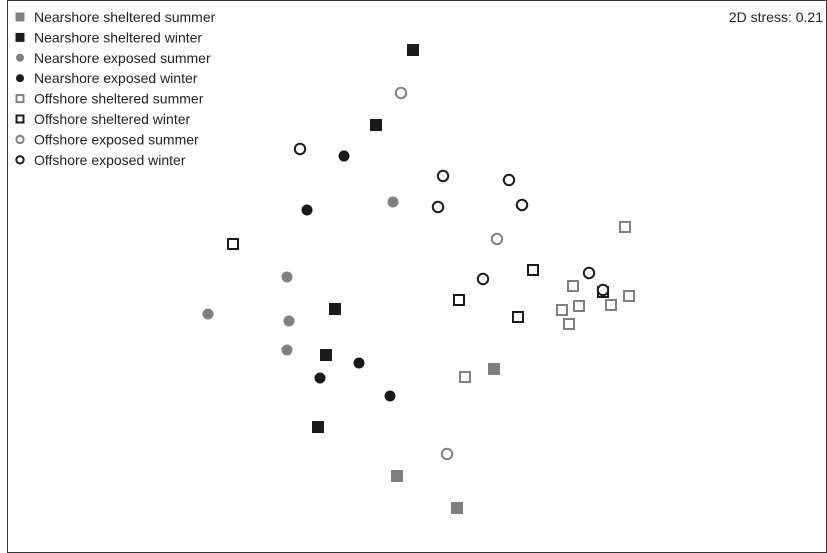 The image size is (827, 553). Describe the element at coordinates (20, 119) in the screenshot. I see `legend-marker-offshore-sheltered-winter` at that location.